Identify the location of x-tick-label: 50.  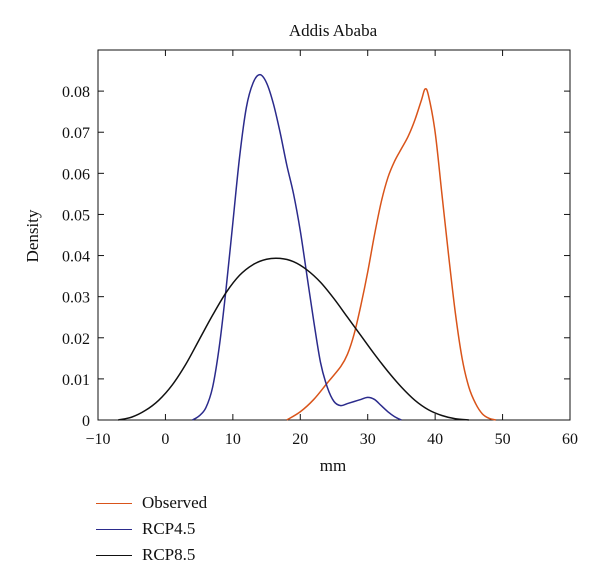
(503, 439).